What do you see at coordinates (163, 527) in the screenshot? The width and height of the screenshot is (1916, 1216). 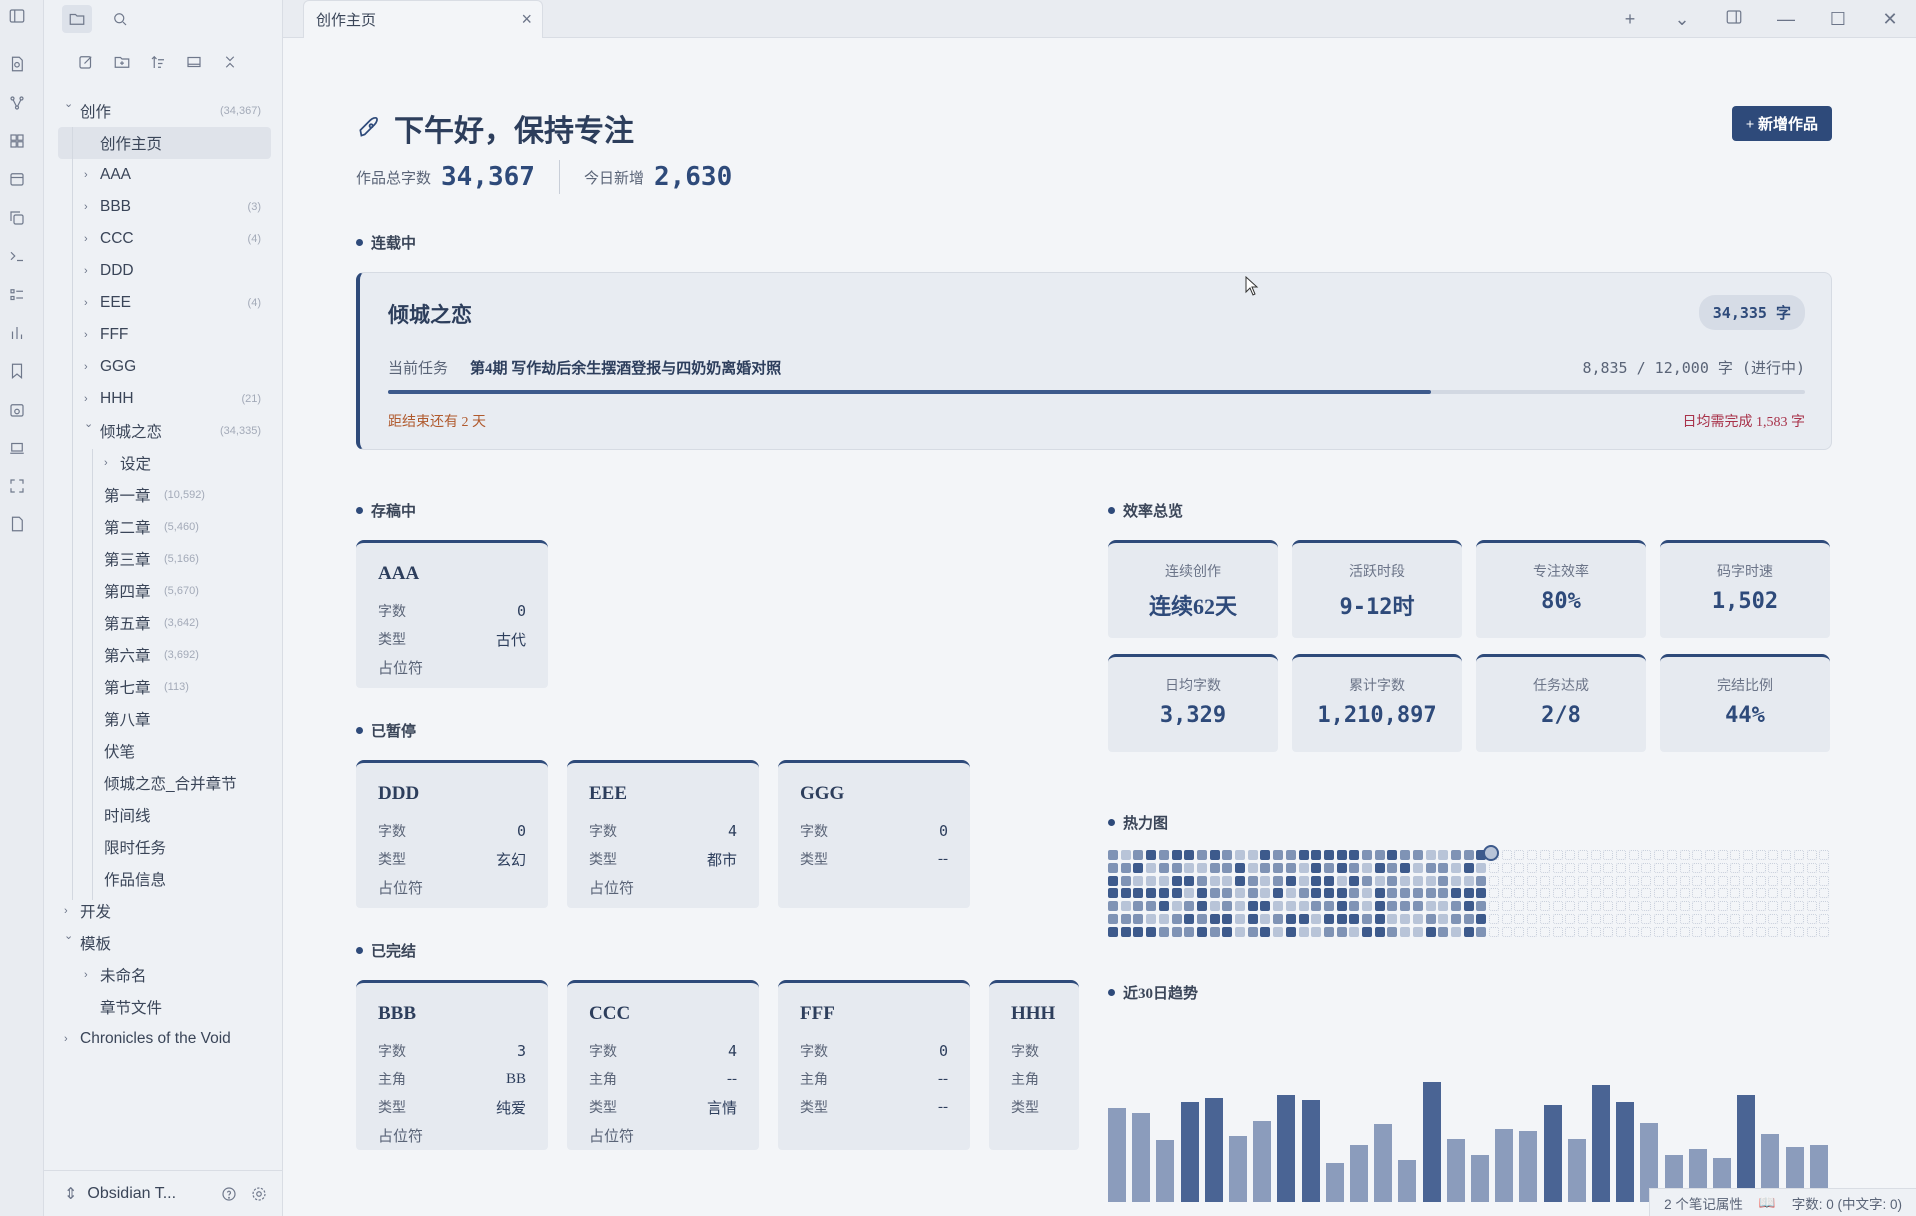 I see `tree-item: 第二章 (5,460)` at bounding box center [163, 527].